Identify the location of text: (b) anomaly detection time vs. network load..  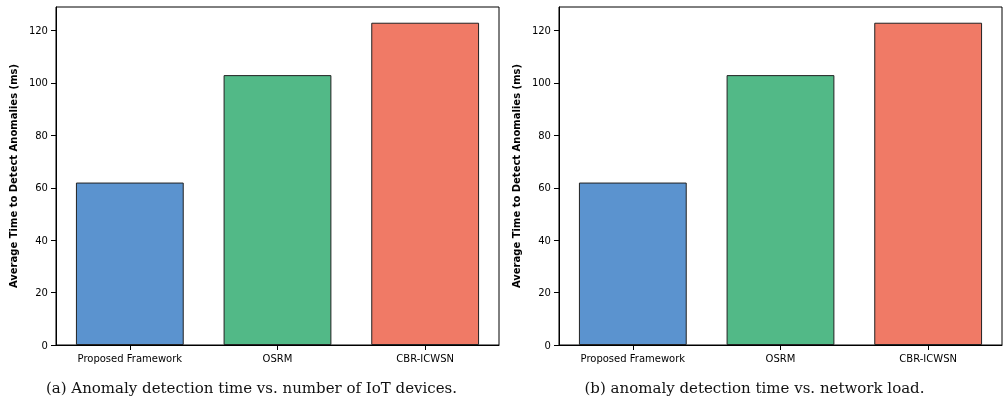
(754, 387).